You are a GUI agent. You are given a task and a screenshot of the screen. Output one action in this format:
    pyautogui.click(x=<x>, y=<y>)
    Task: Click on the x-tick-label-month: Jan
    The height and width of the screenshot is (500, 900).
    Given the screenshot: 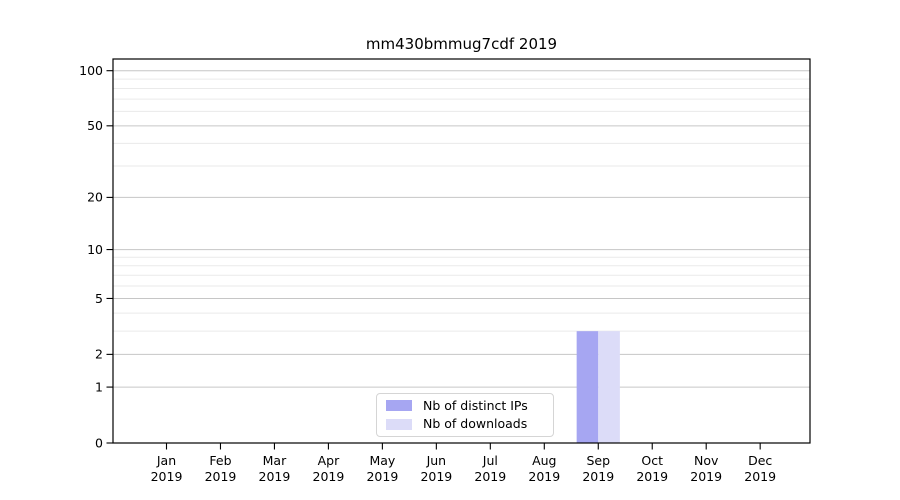 What is the action you would take?
    pyautogui.click(x=166, y=460)
    